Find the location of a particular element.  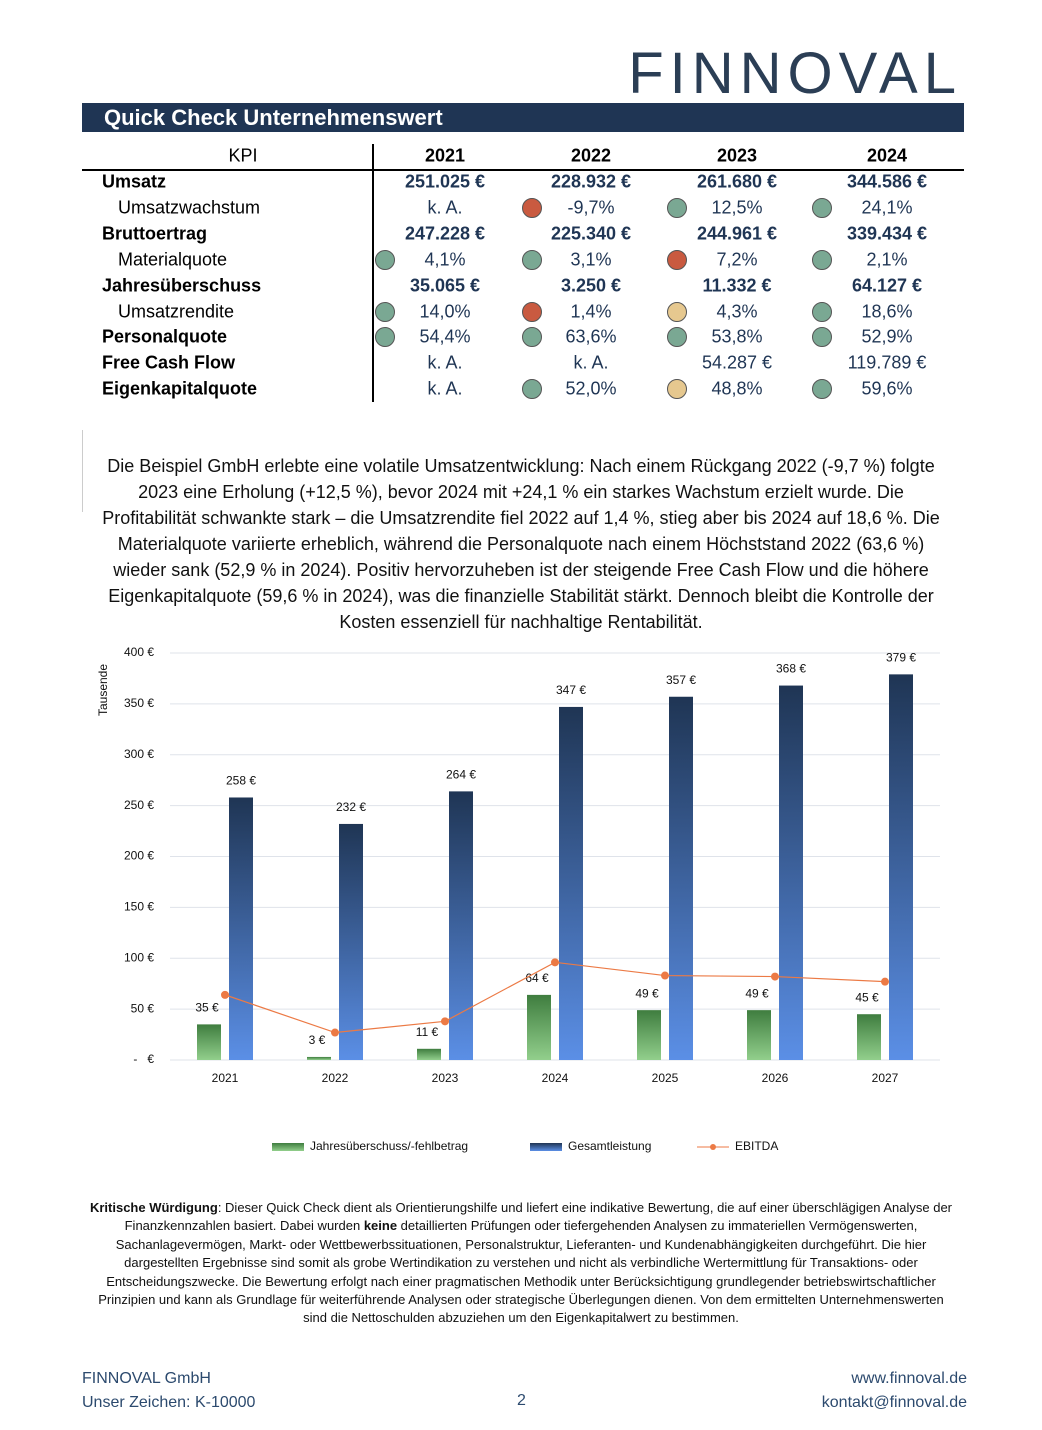

cell-value: -9,7% is located at coordinates (591, 207).